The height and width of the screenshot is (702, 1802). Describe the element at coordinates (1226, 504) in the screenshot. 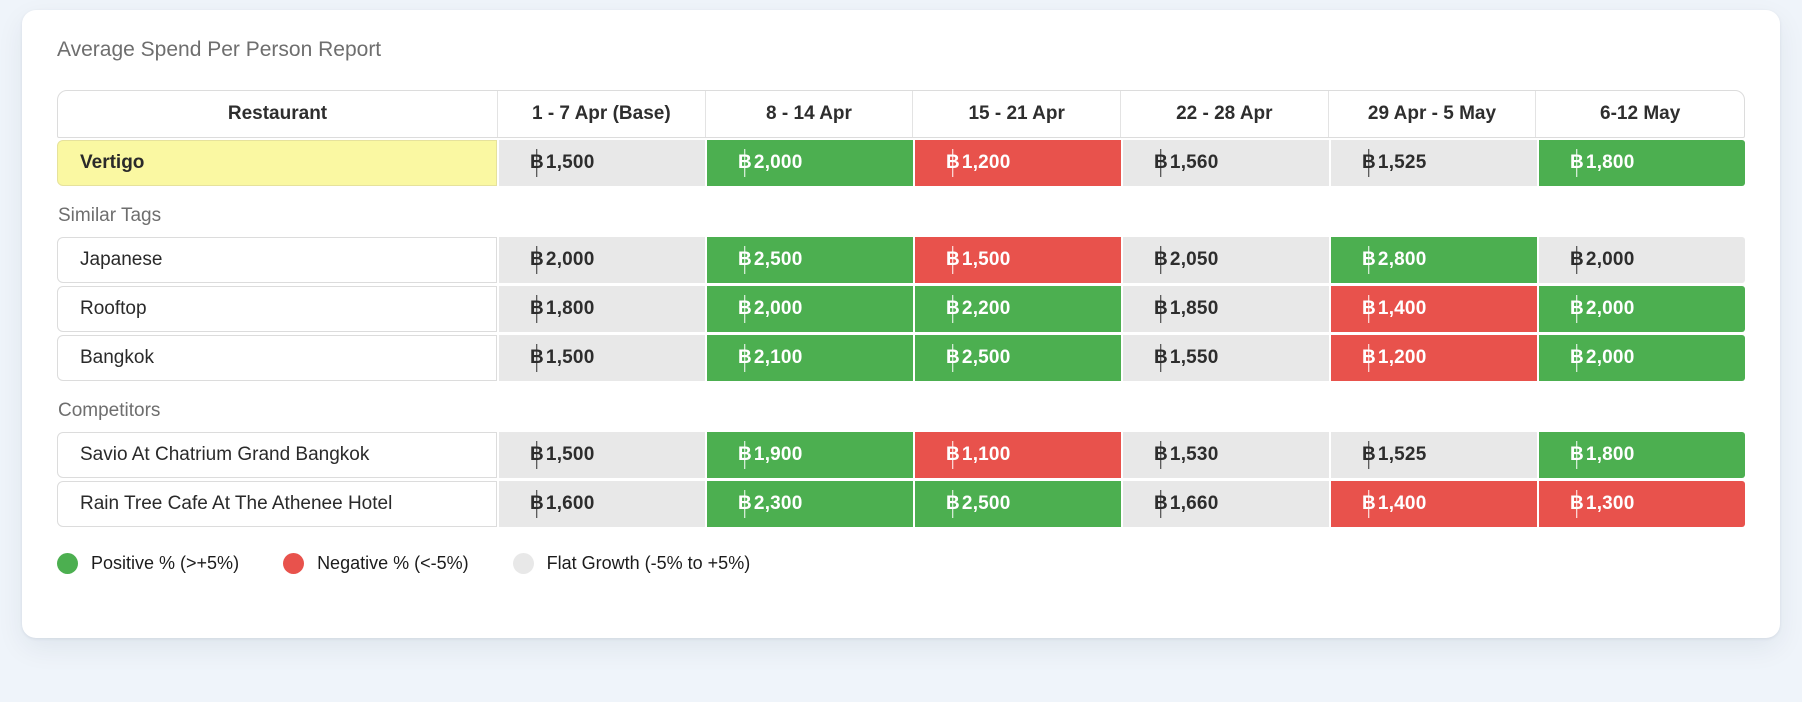

I see `spend-cell: 1,660` at that location.